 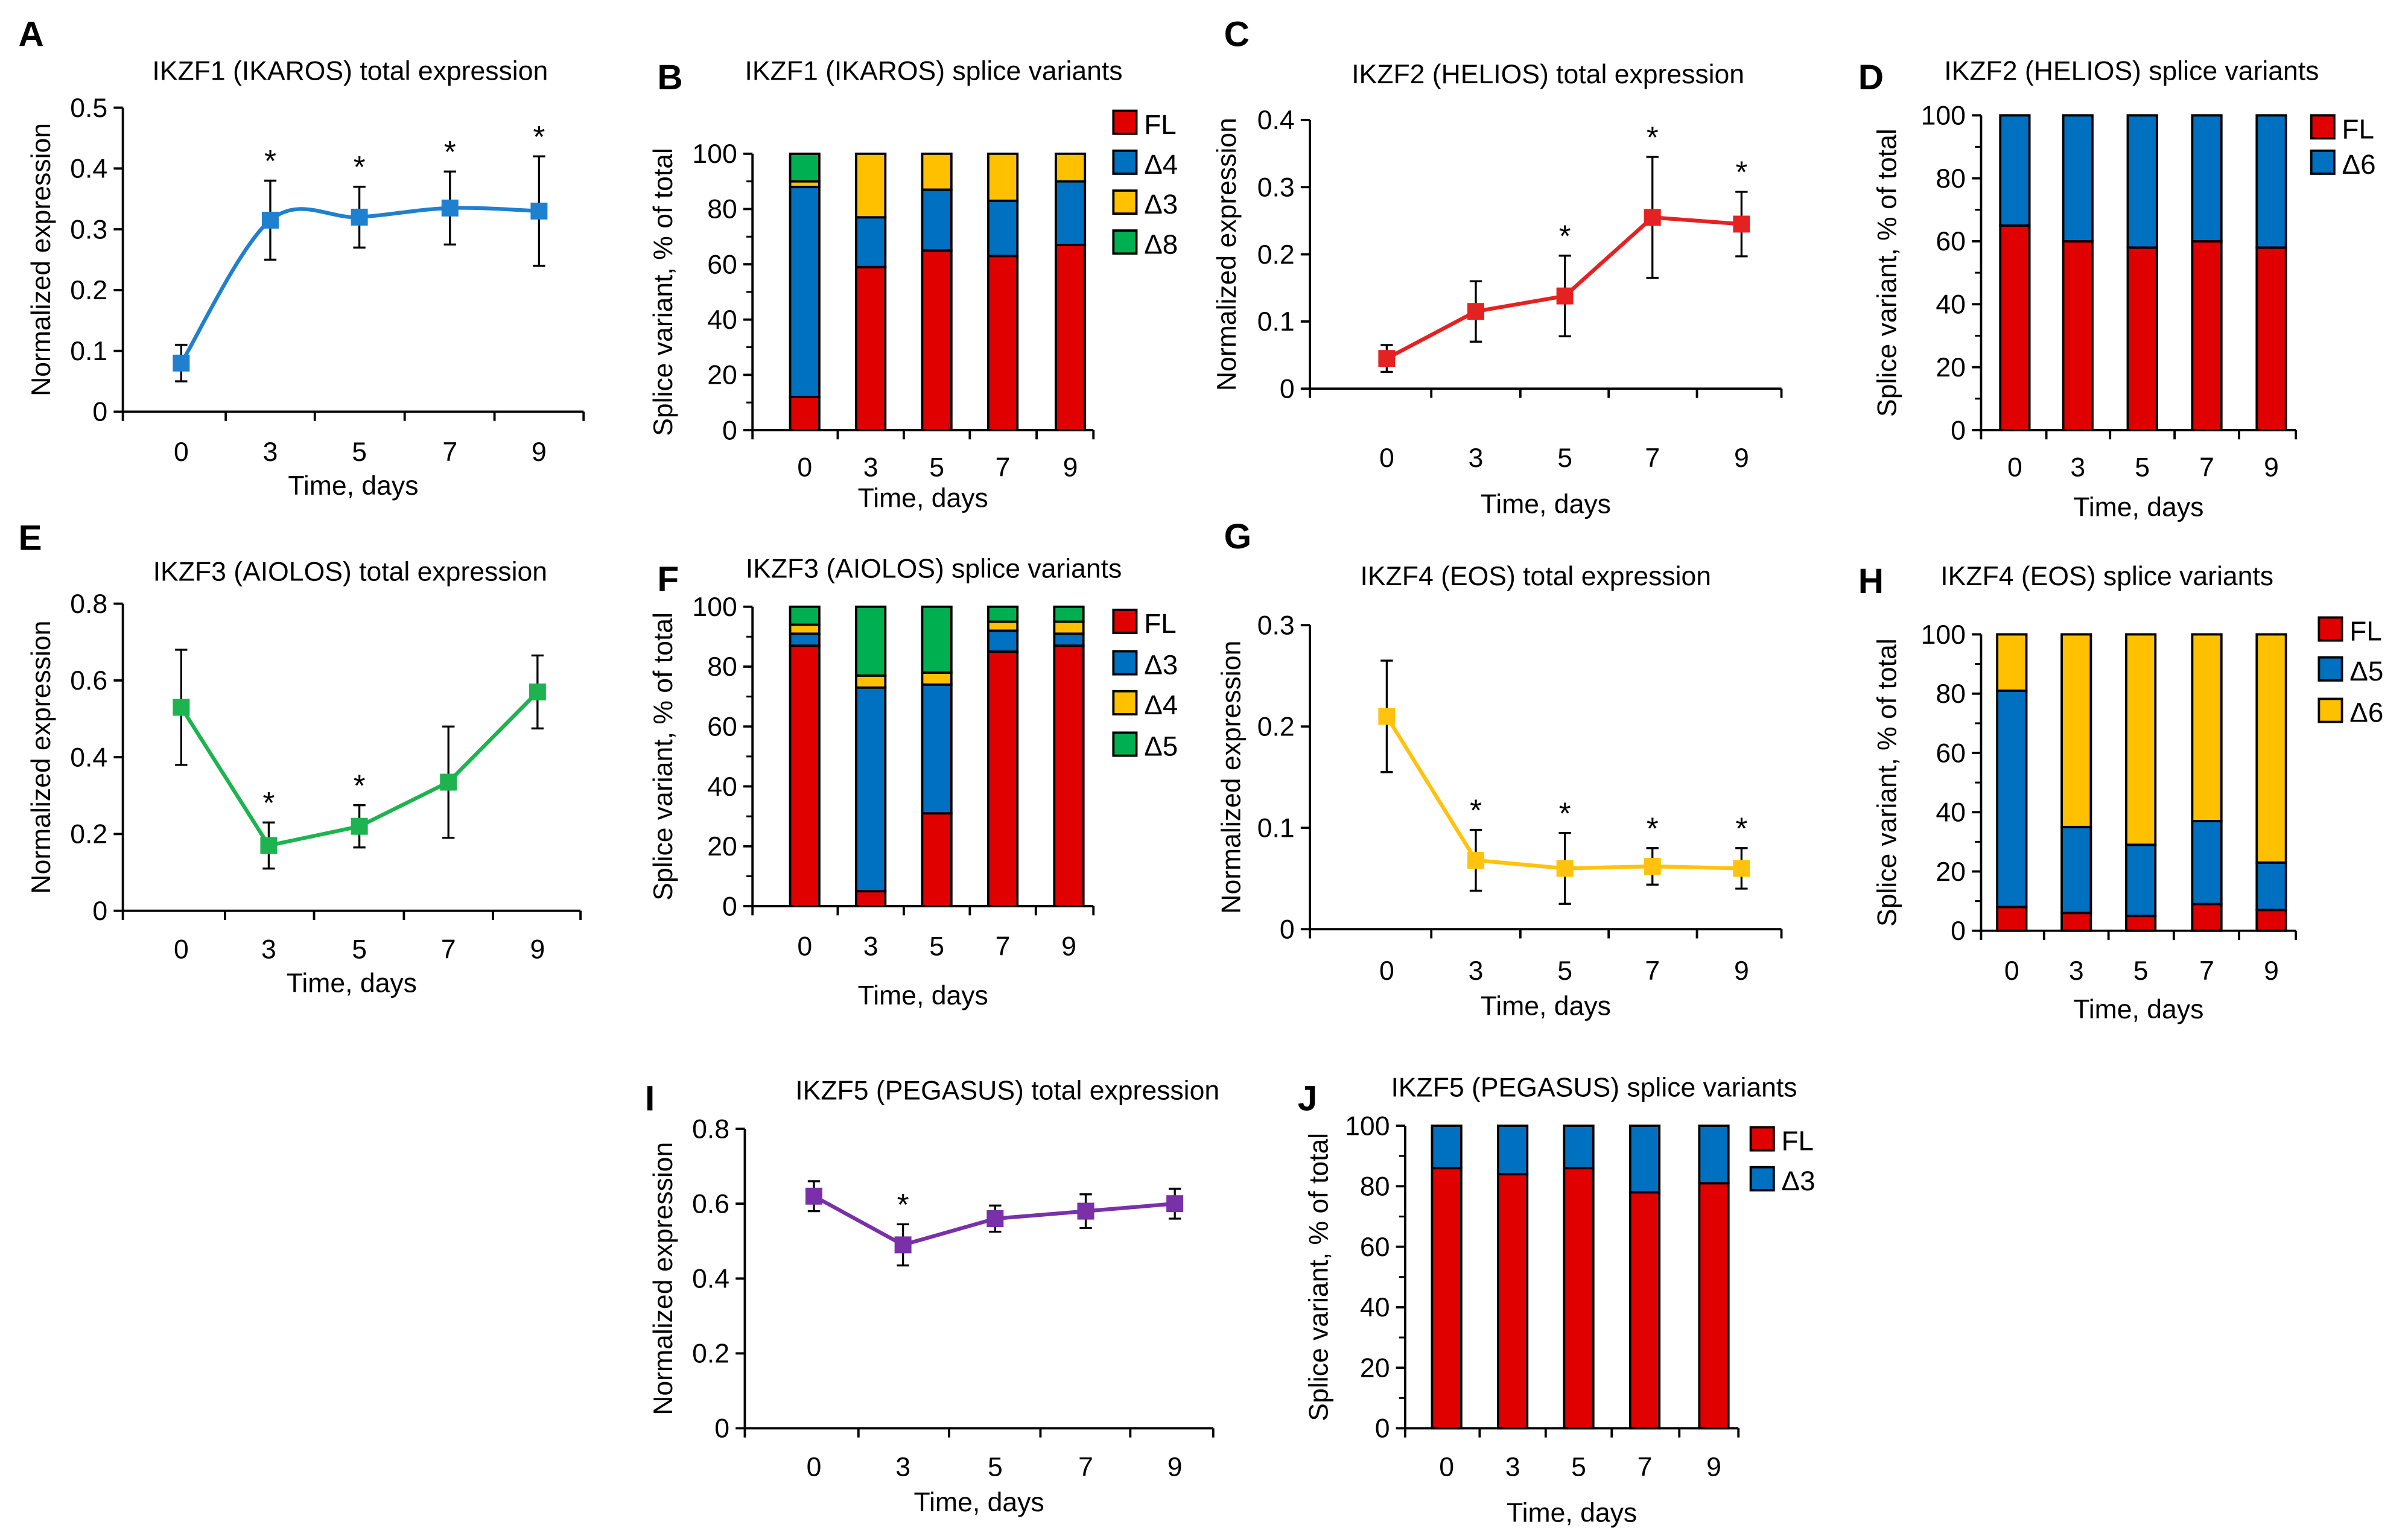 What do you see at coordinates (1535, 576) in the screenshot?
I see `chart-title: IKZF4 (EOS) total expression` at bounding box center [1535, 576].